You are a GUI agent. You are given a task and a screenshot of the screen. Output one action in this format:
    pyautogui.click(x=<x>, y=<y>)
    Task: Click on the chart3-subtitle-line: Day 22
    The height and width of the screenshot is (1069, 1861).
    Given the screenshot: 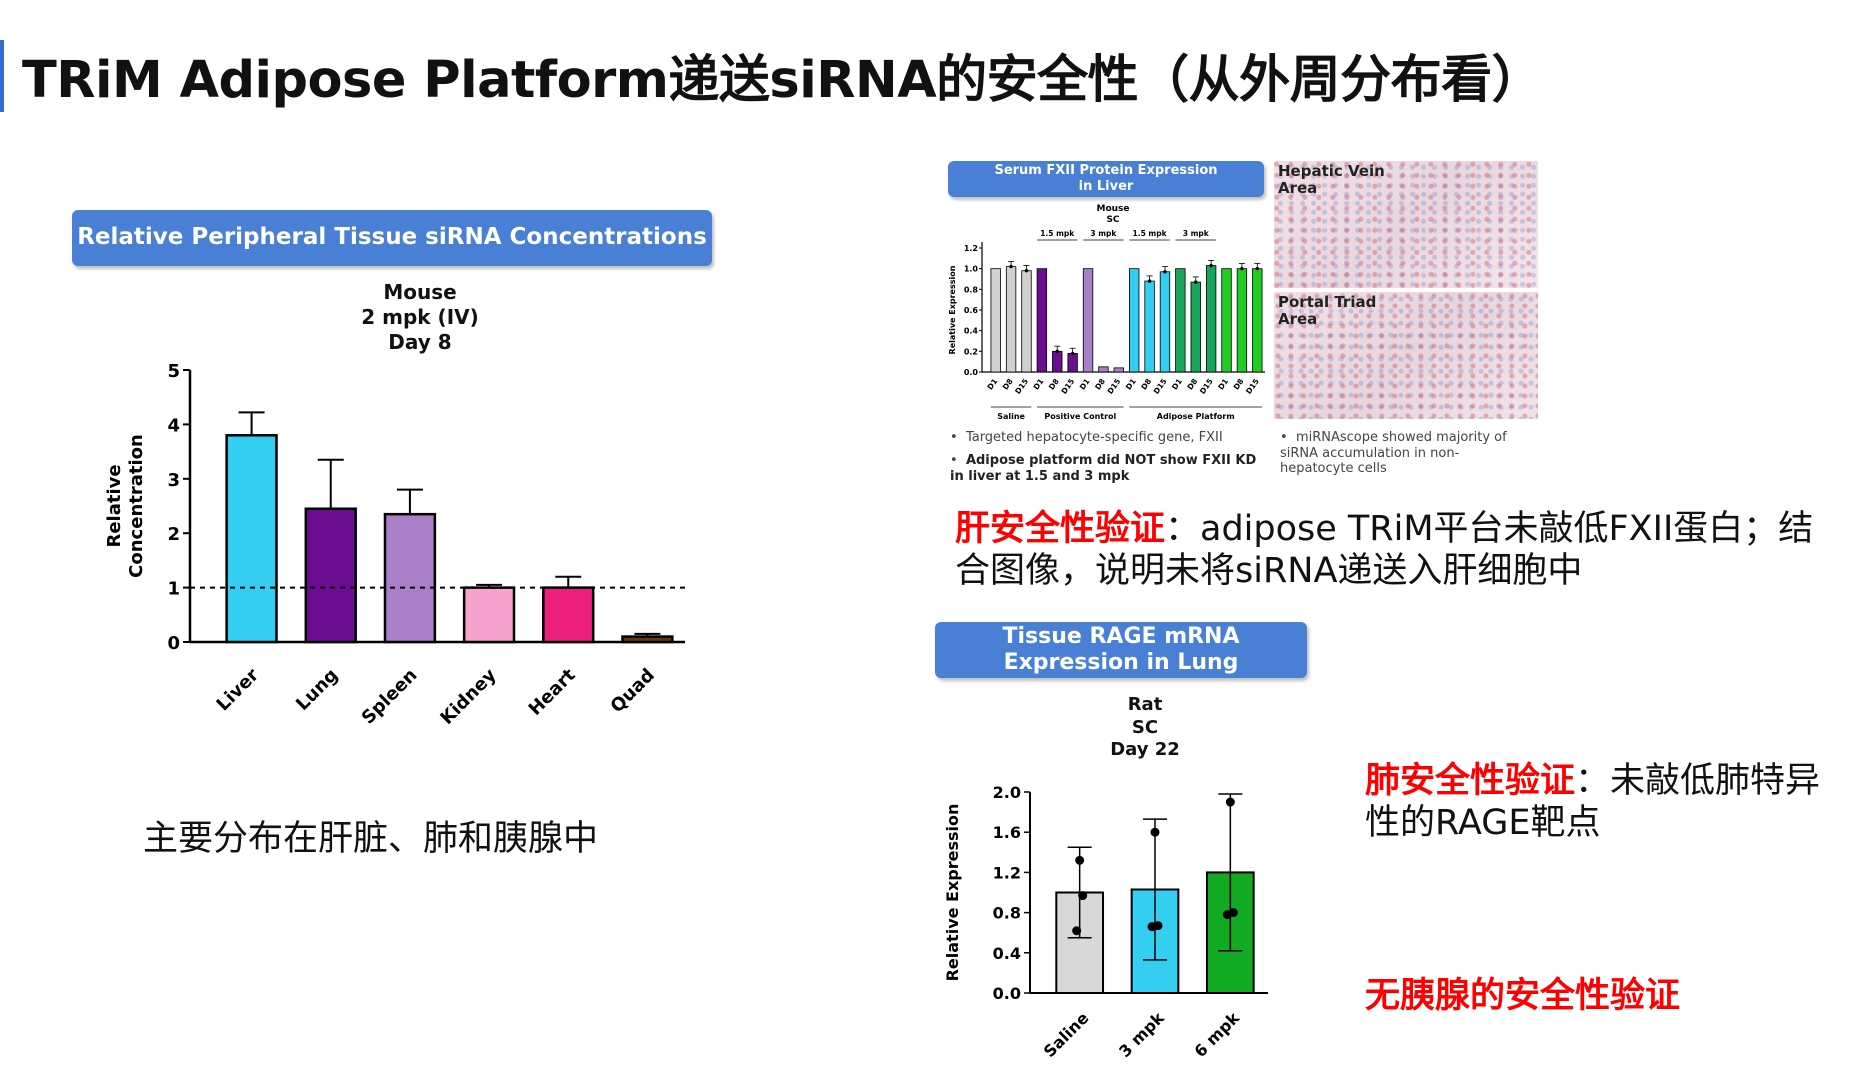 What is the action you would take?
    pyautogui.click(x=1145, y=749)
    